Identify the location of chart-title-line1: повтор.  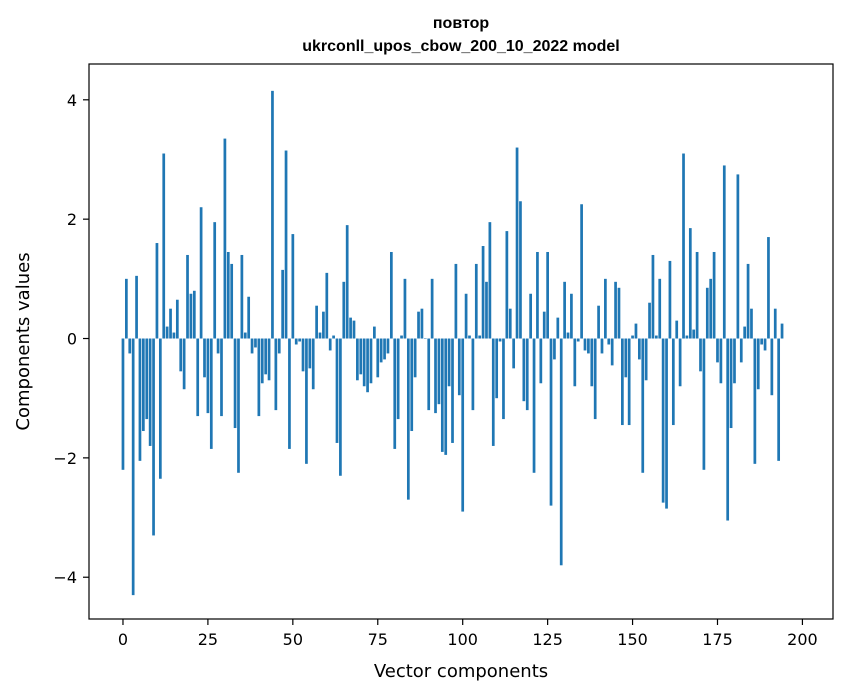
(461, 23).